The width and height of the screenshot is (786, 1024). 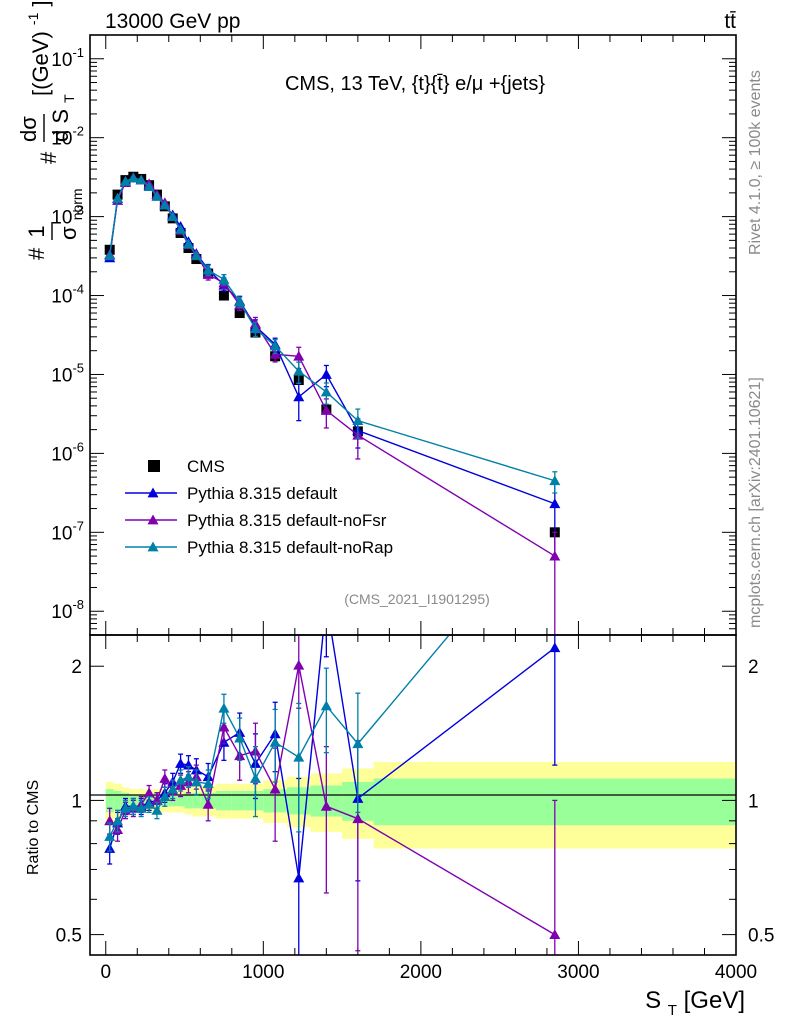 I want to click on legend-item: CMS, so click(x=186, y=466).